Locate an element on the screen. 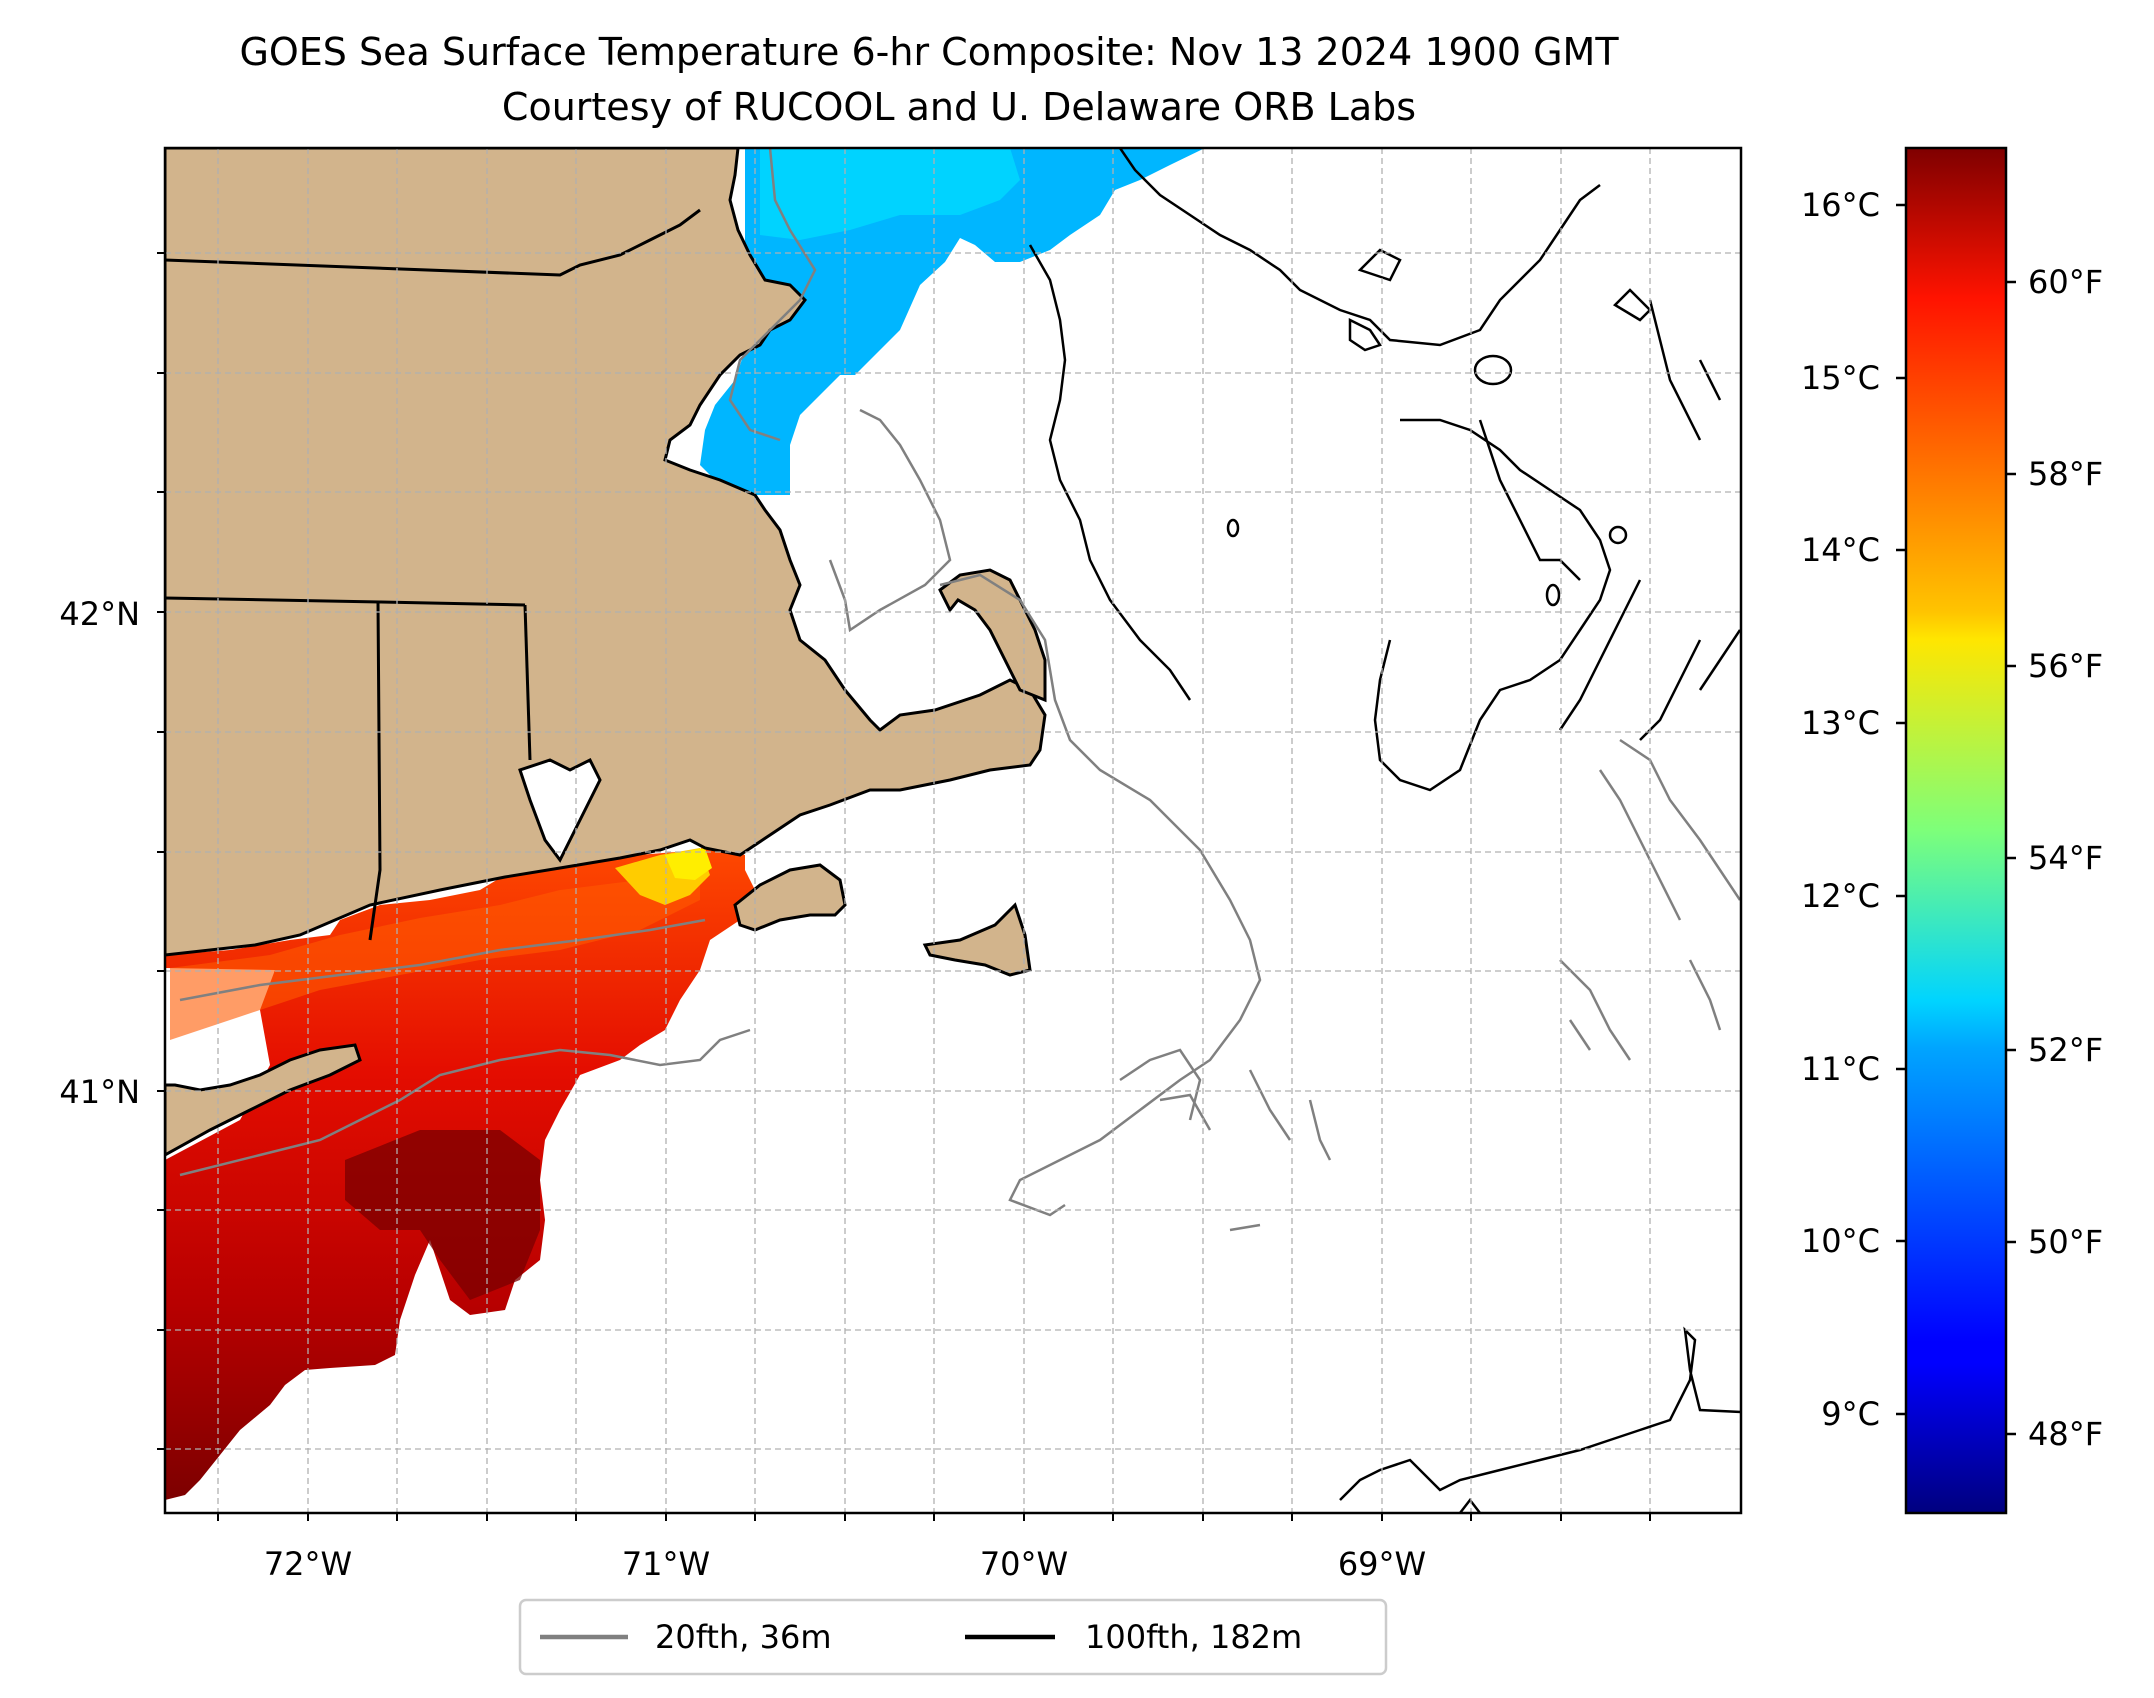 This screenshot has width=2154, height=1698. colorbar-celsius-ticks is located at coordinates (1901, 809).